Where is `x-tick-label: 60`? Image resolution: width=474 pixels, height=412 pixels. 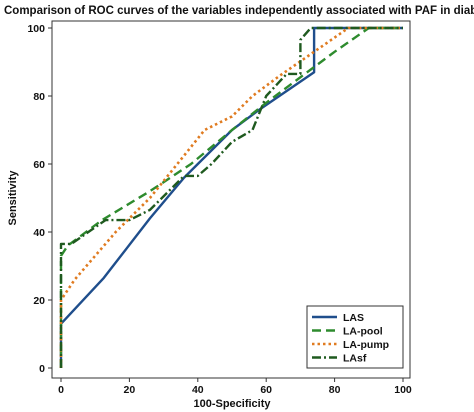 x-tick-label: 60 is located at coordinates (266, 390).